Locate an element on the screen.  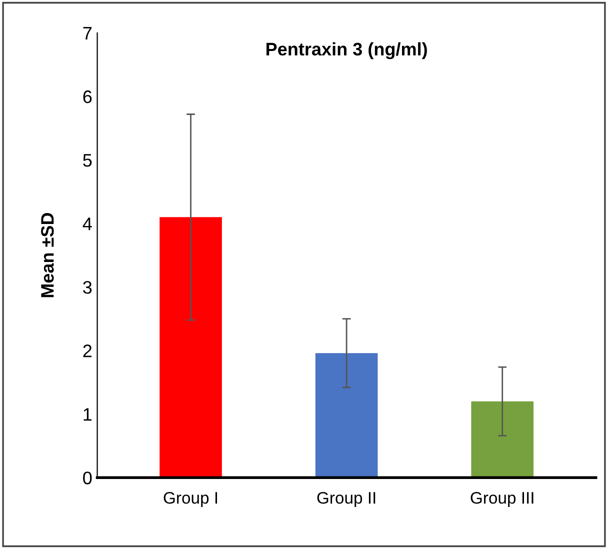
y-tick-label: 5 is located at coordinates (87, 160).